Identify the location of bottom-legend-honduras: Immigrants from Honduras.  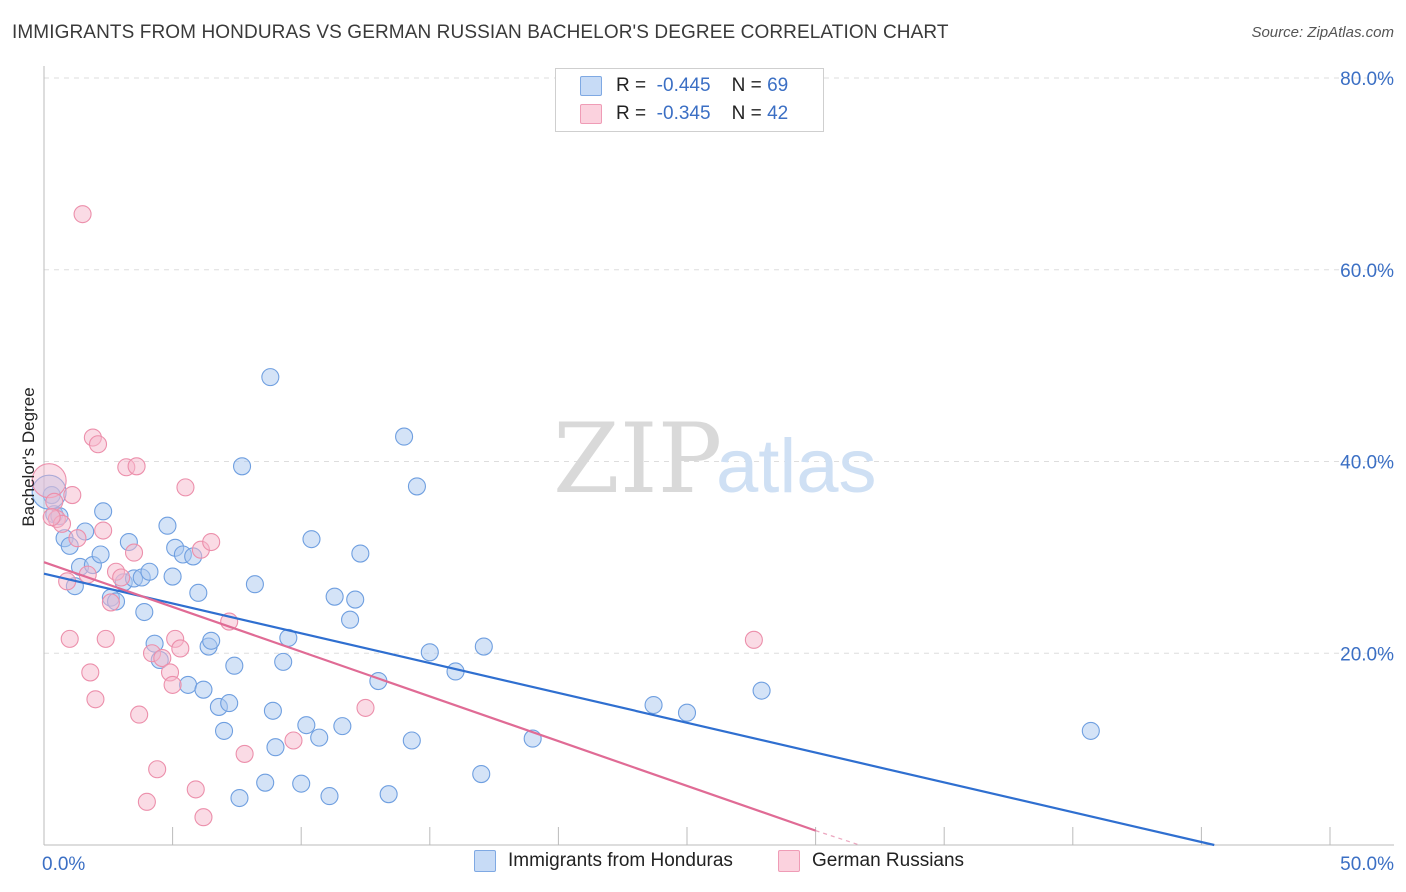
(603, 861).